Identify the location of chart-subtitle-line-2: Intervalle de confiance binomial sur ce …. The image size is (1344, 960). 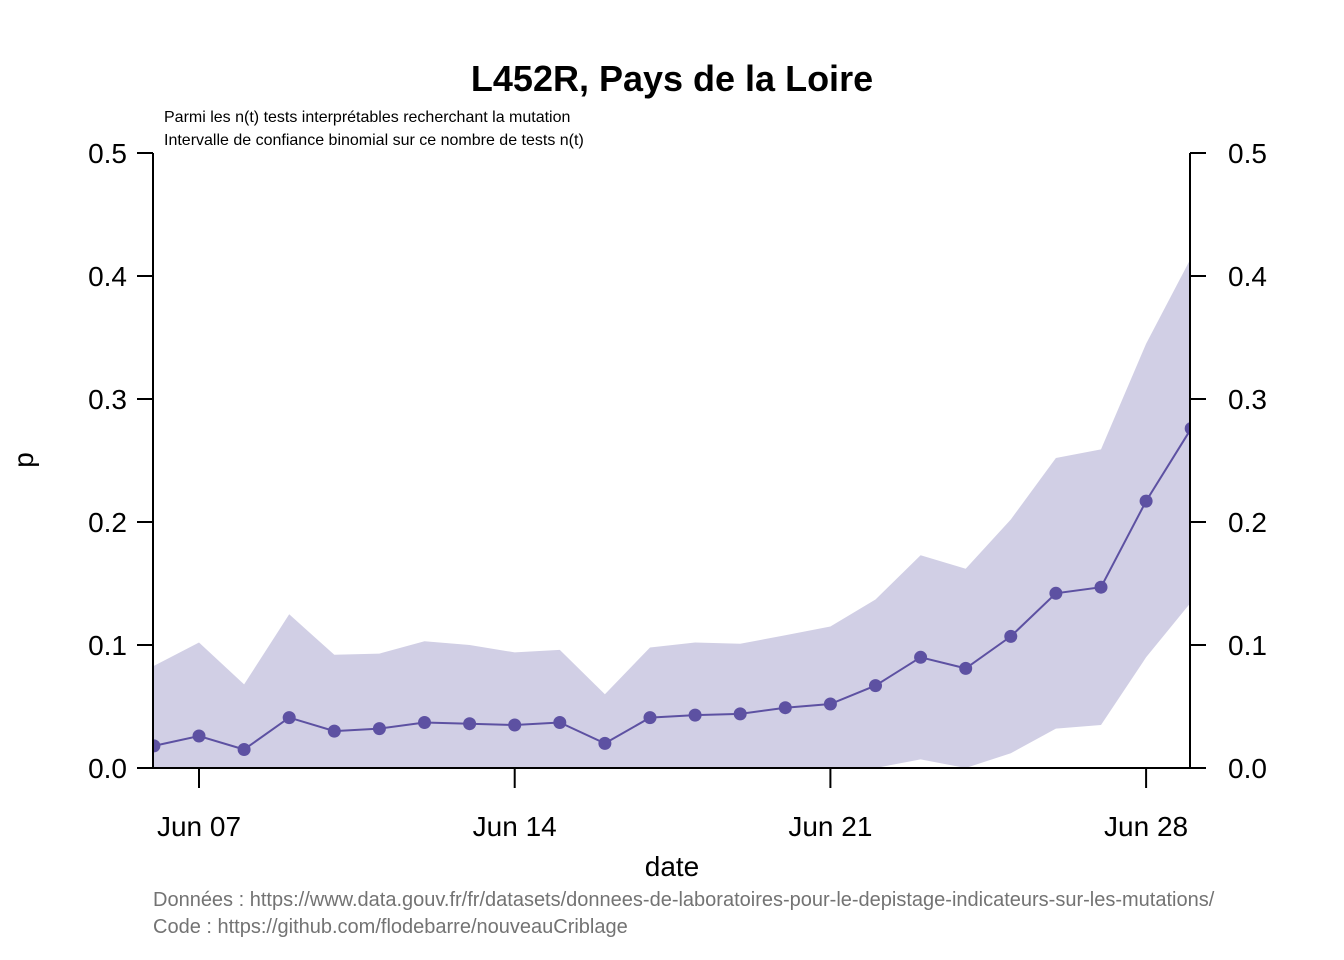
(374, 140).